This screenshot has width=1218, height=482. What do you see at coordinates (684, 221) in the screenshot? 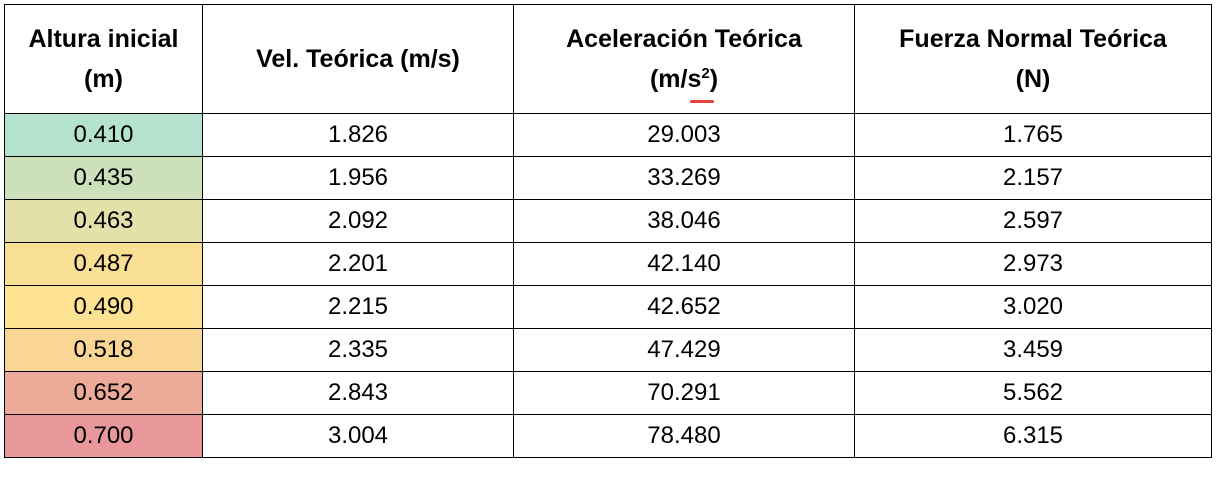
I see `cell-aceleracion: 38.046` at bounding box center [684, 221].